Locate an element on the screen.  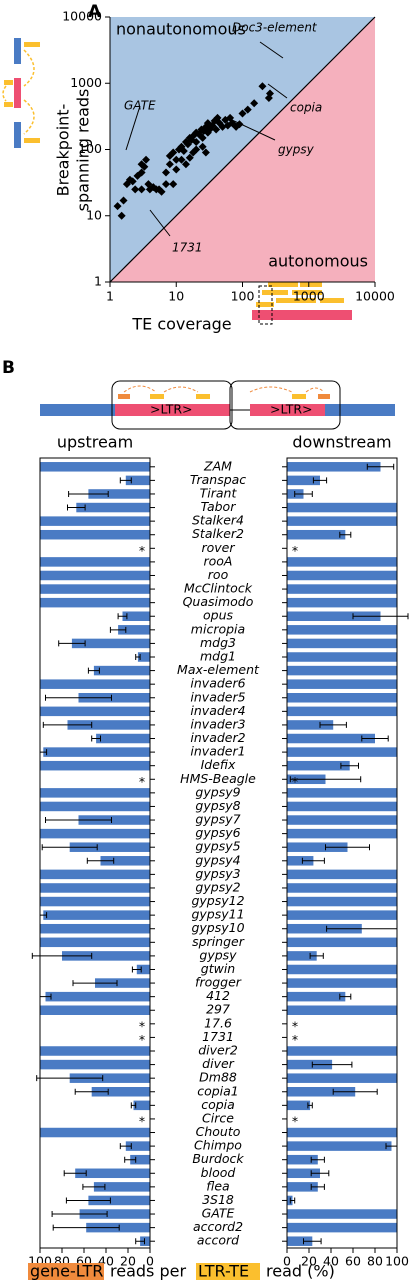
region-label: autonomous is located at coordinates (318, 261).